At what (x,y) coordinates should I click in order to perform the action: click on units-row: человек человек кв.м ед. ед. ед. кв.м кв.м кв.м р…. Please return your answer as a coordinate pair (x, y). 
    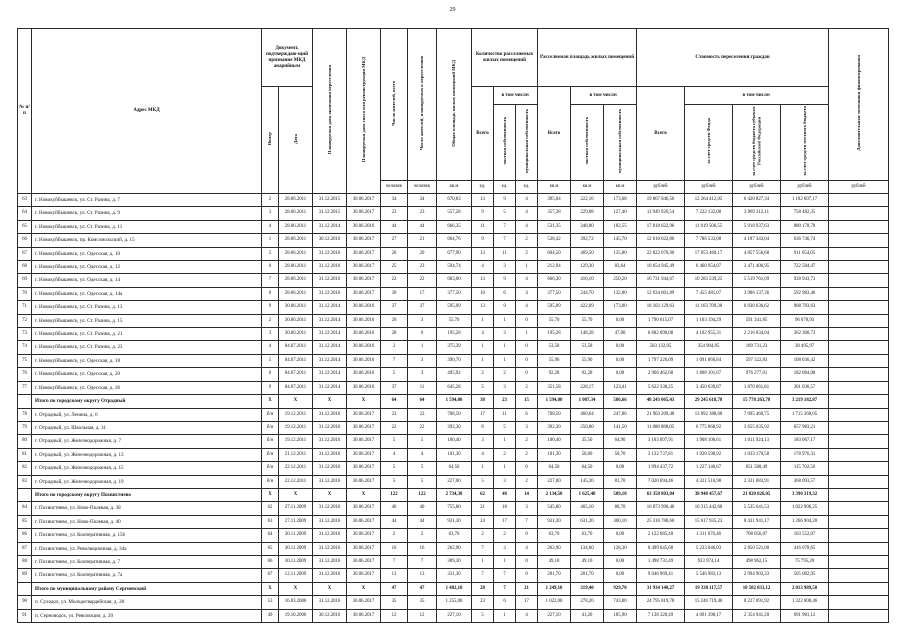
    Looking at the image, I should click on (454, 187).